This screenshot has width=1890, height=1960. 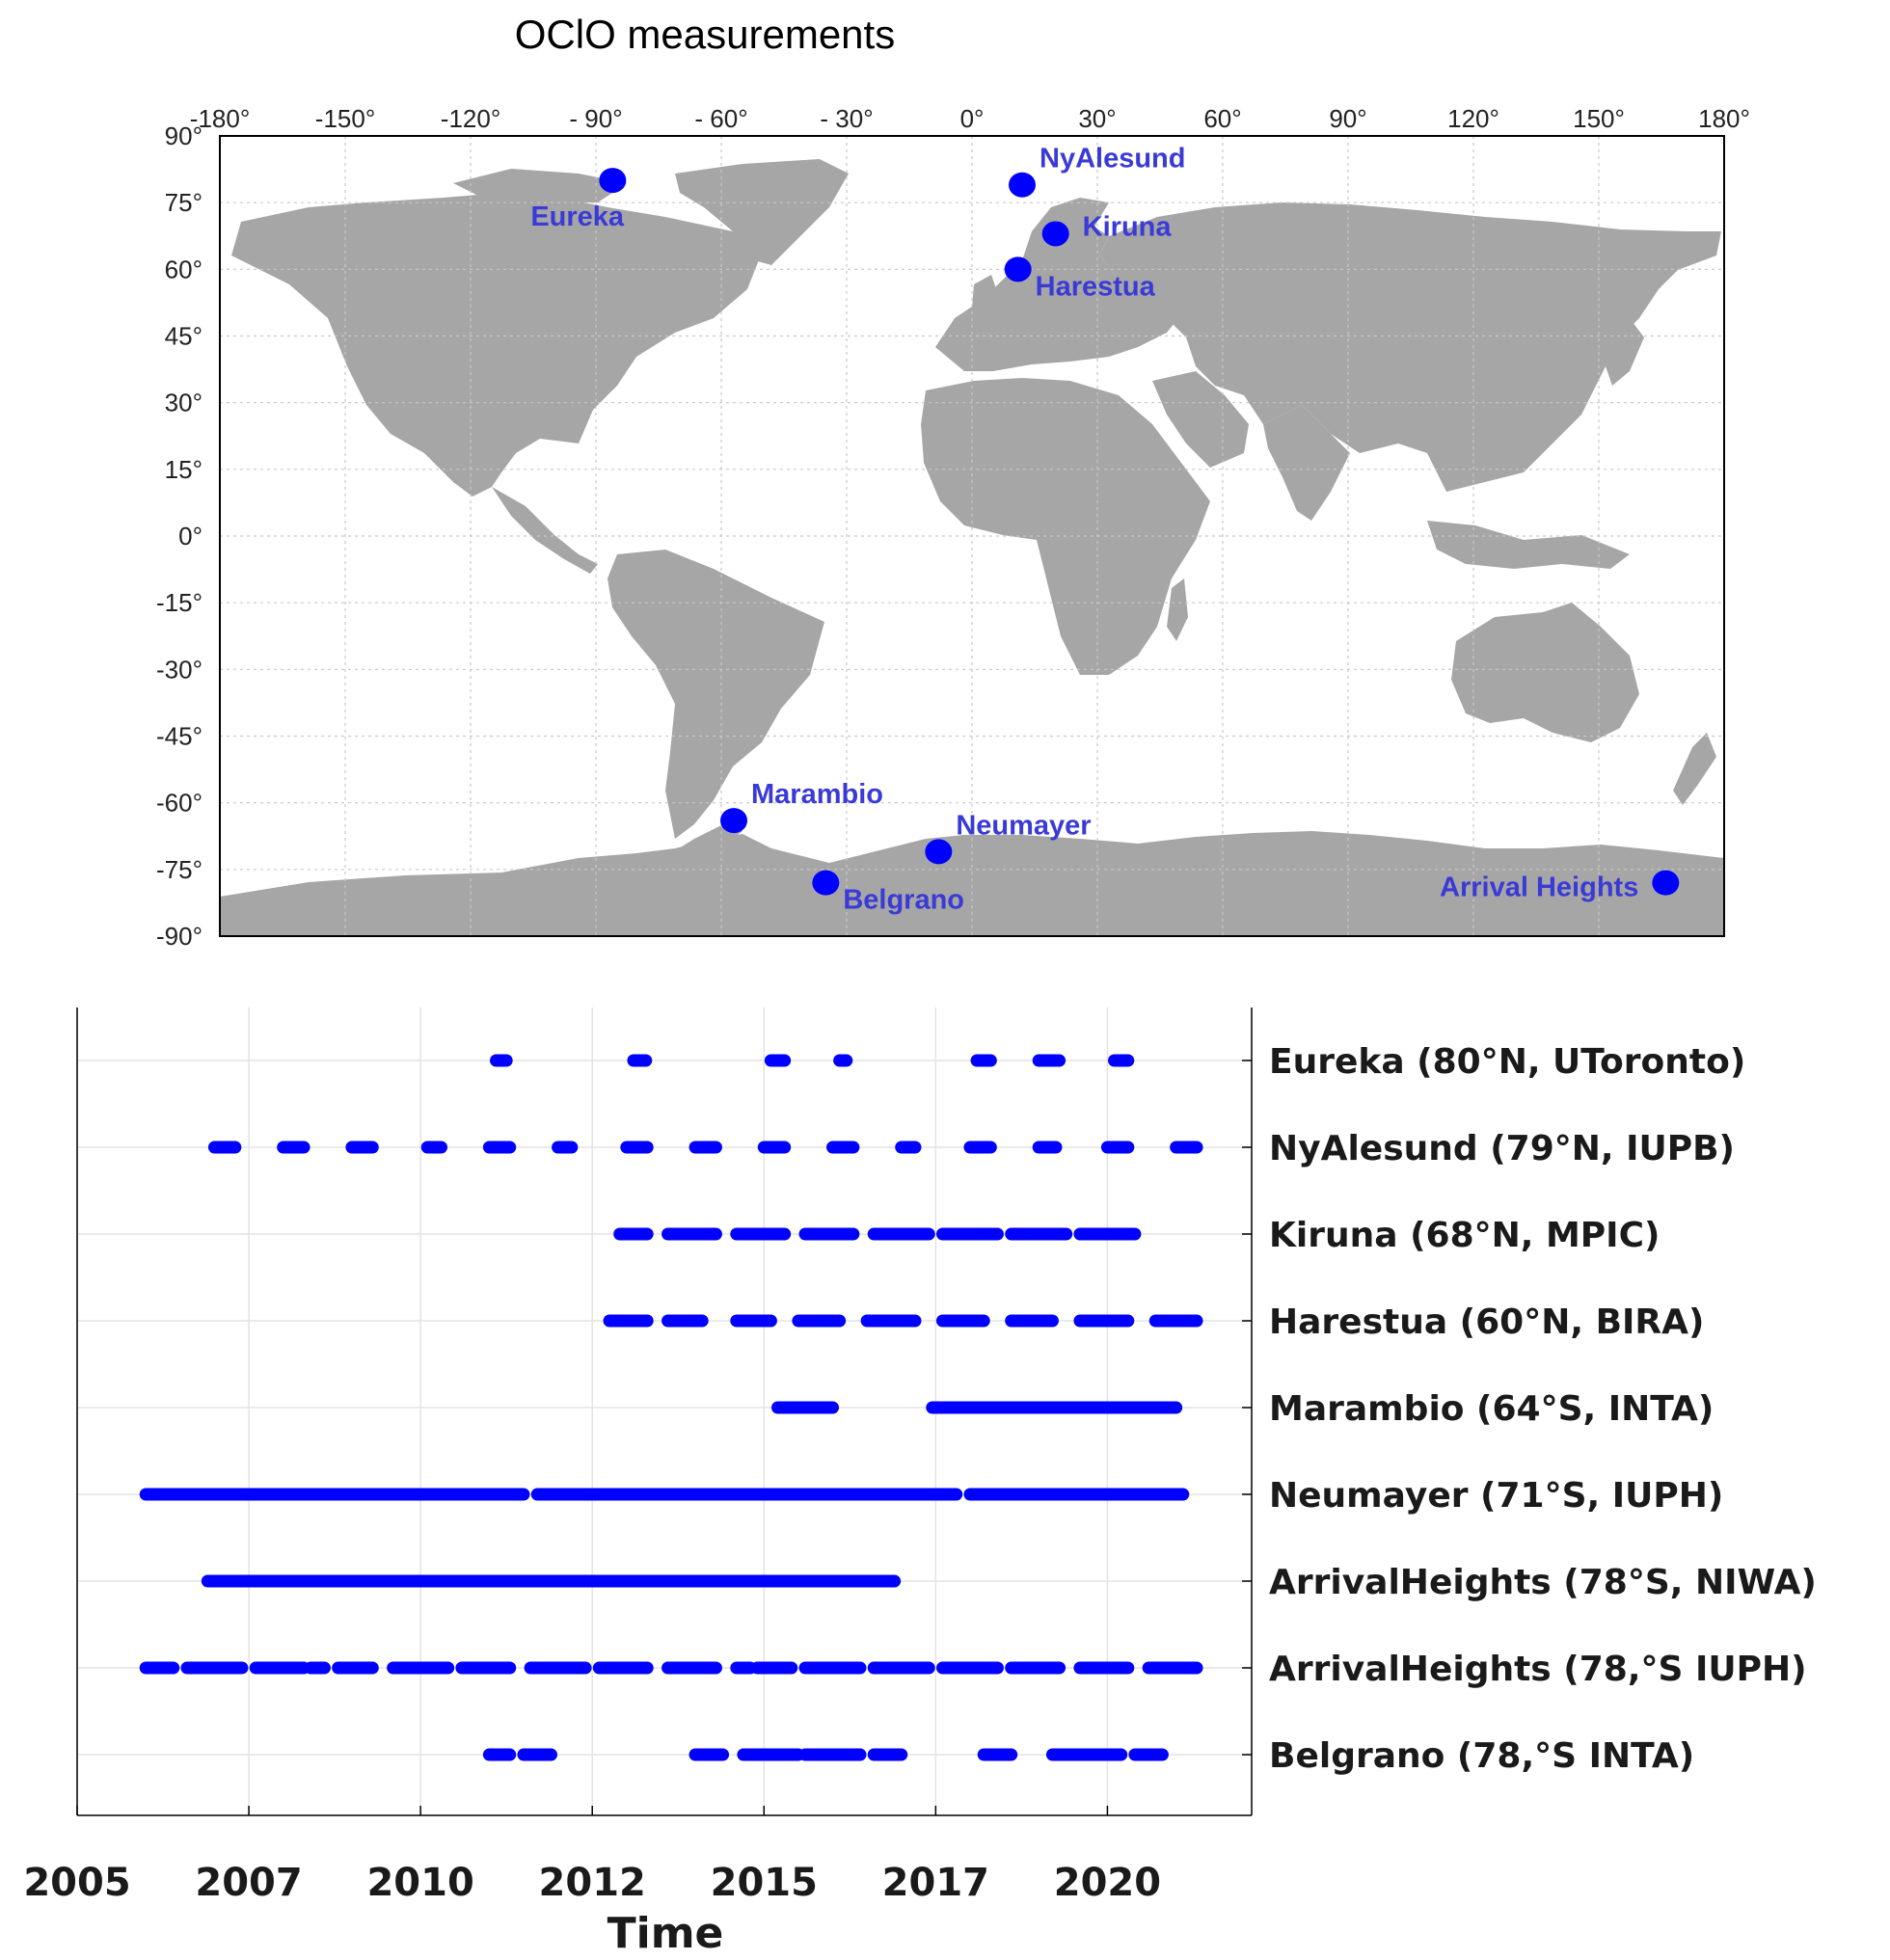 What do you see at coordinates (1177, 609) in the screenshot?
I see `land-madagascar` at bounding box center [1177, 609].